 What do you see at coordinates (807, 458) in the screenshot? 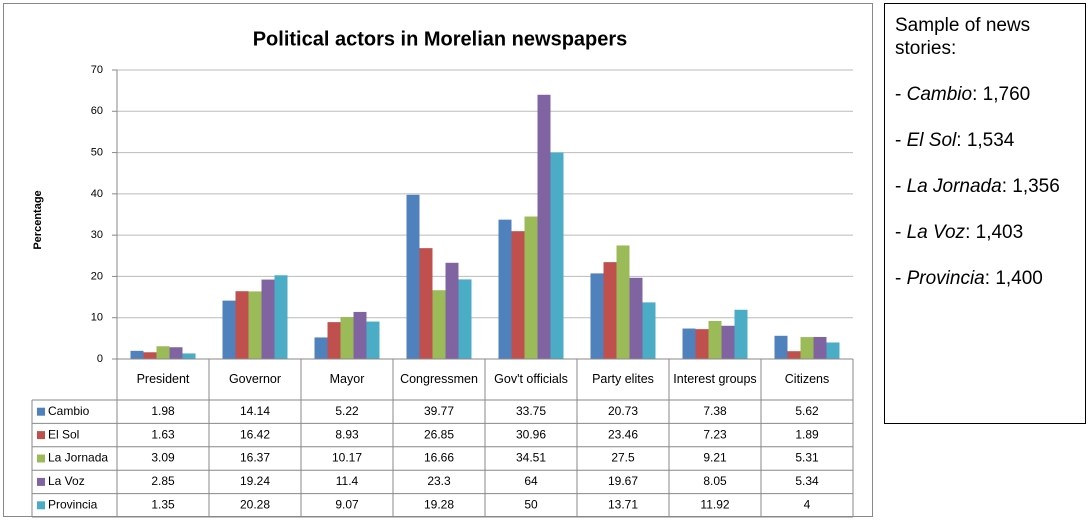
I see `table-value: 5.31` at bounding box center [807, 458].